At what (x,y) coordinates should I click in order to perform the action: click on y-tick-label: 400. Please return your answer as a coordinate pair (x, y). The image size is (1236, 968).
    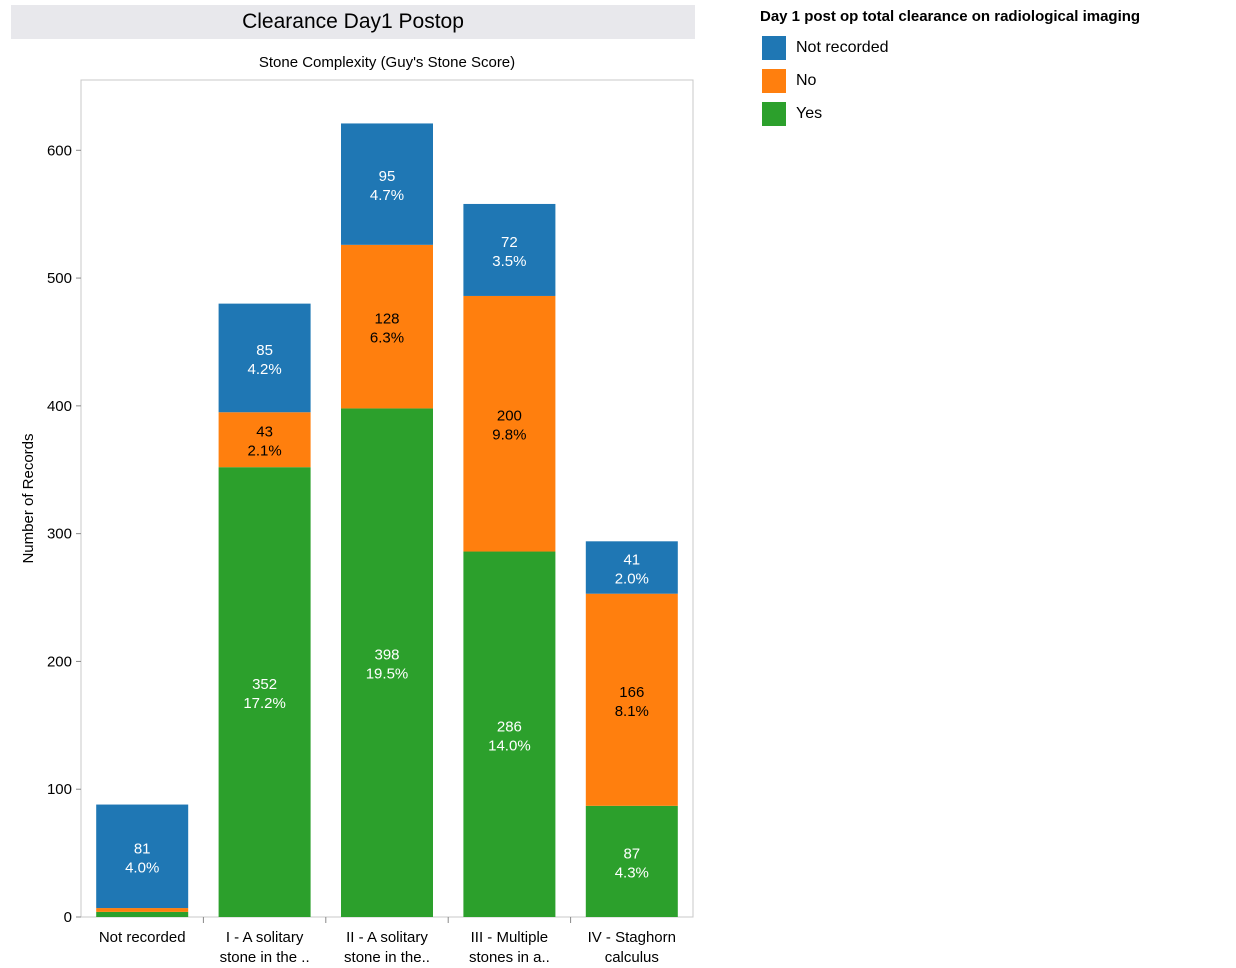
    Looking at the image, I should click on (59, 406).